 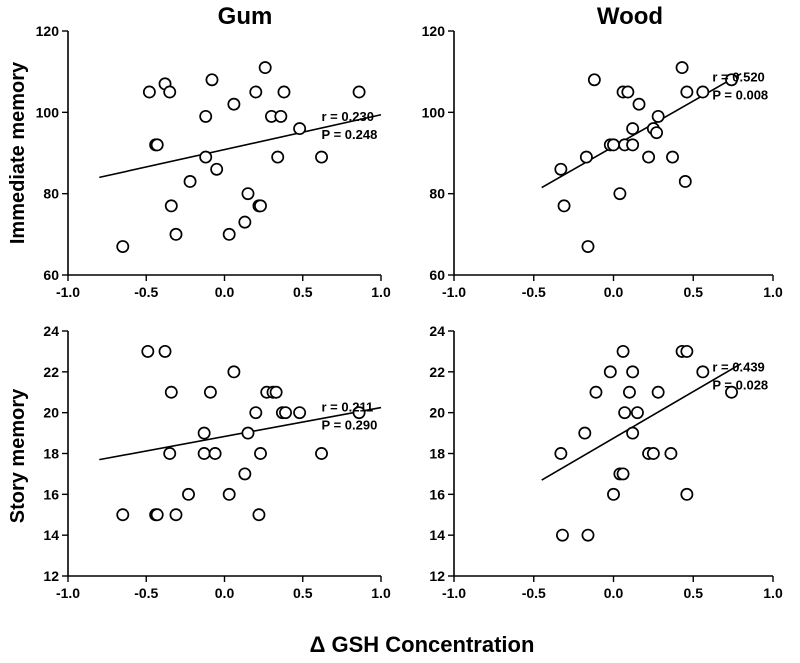 I want to click on y-tick-label: 22, so click(x=51, y=372).